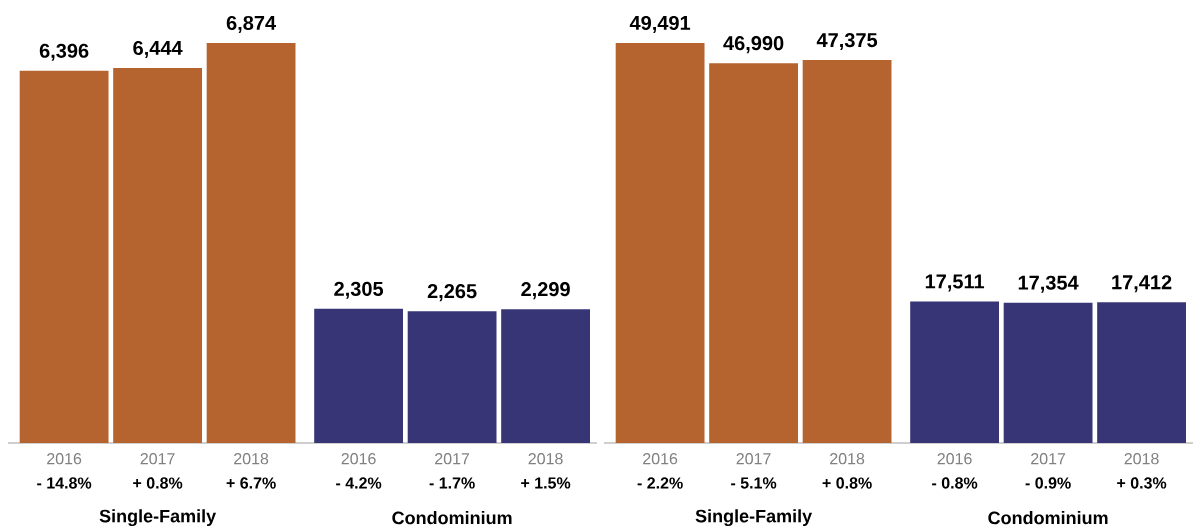 This screenshot has width=1196, height=531. What do you see at coordinates (359, 483) in the screenshot?
I see `text: - 4.2%` at bounding box center [359, 483].